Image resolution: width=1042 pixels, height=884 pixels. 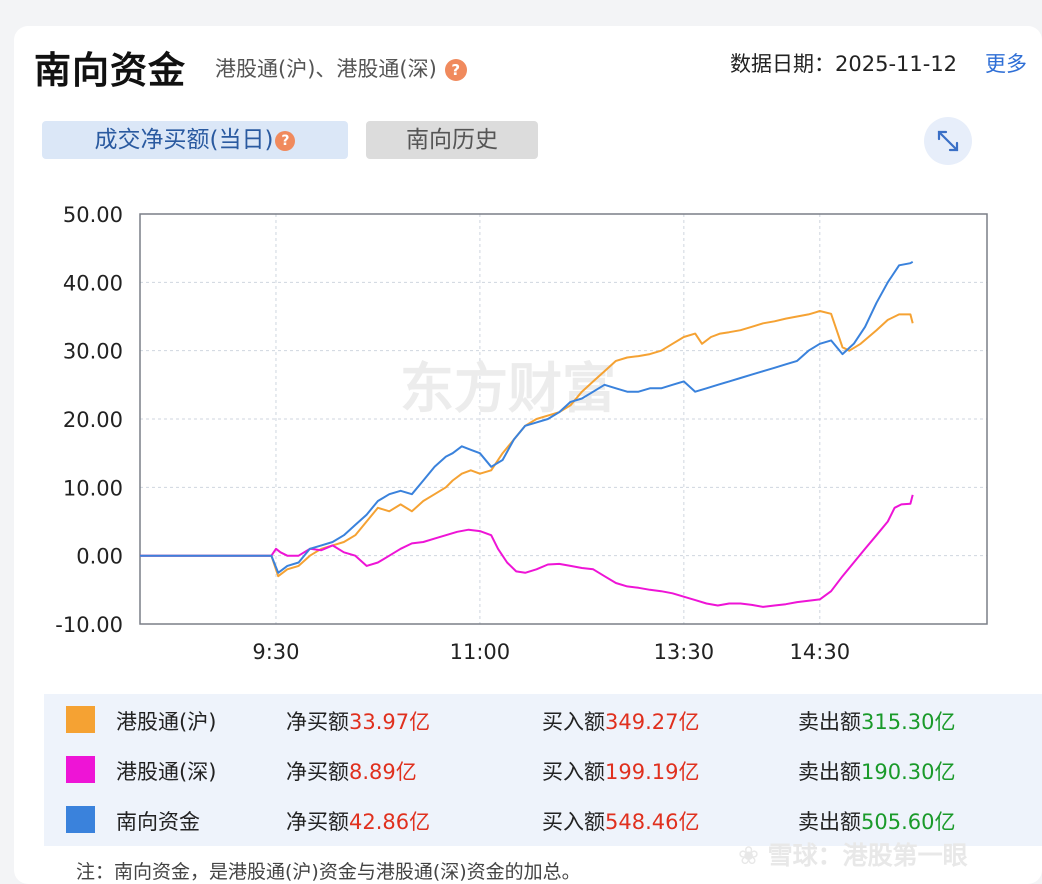 What do you see at coordinates (275, 652) in the screenshot?
I see `x-tick-label: 9:30` at bounding box center [275, 652].